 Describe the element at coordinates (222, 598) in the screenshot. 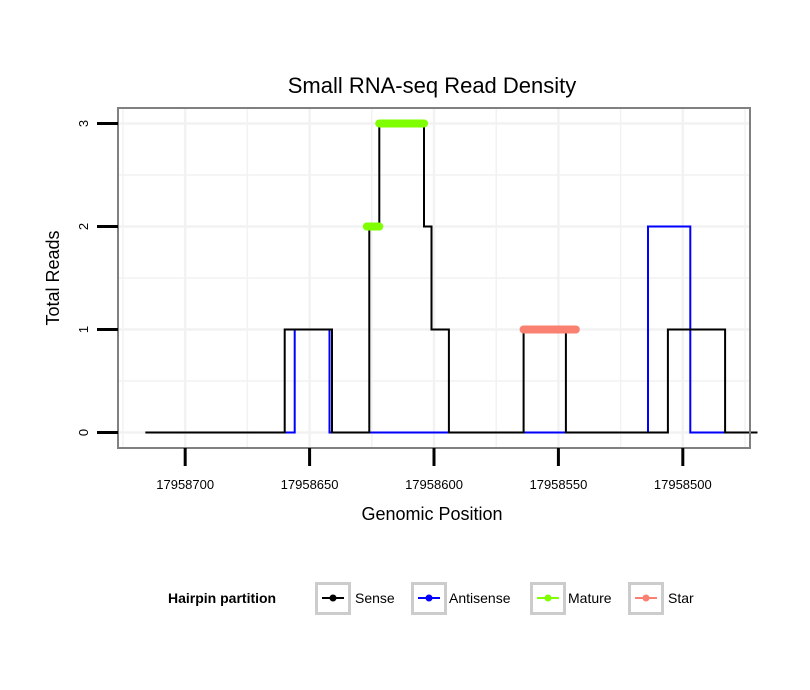

I see `legend-title: Hairpin partition` at that location.